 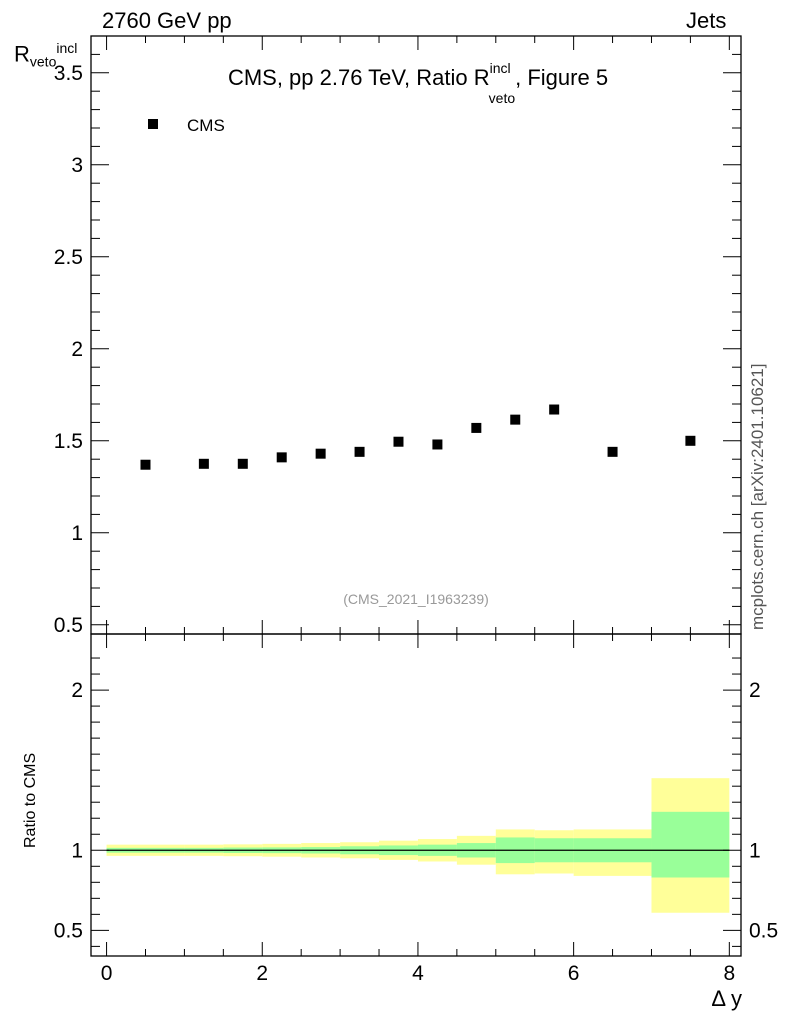 I want to click on y-axis-label: Rvetoincl, so click(x=45, y=55).